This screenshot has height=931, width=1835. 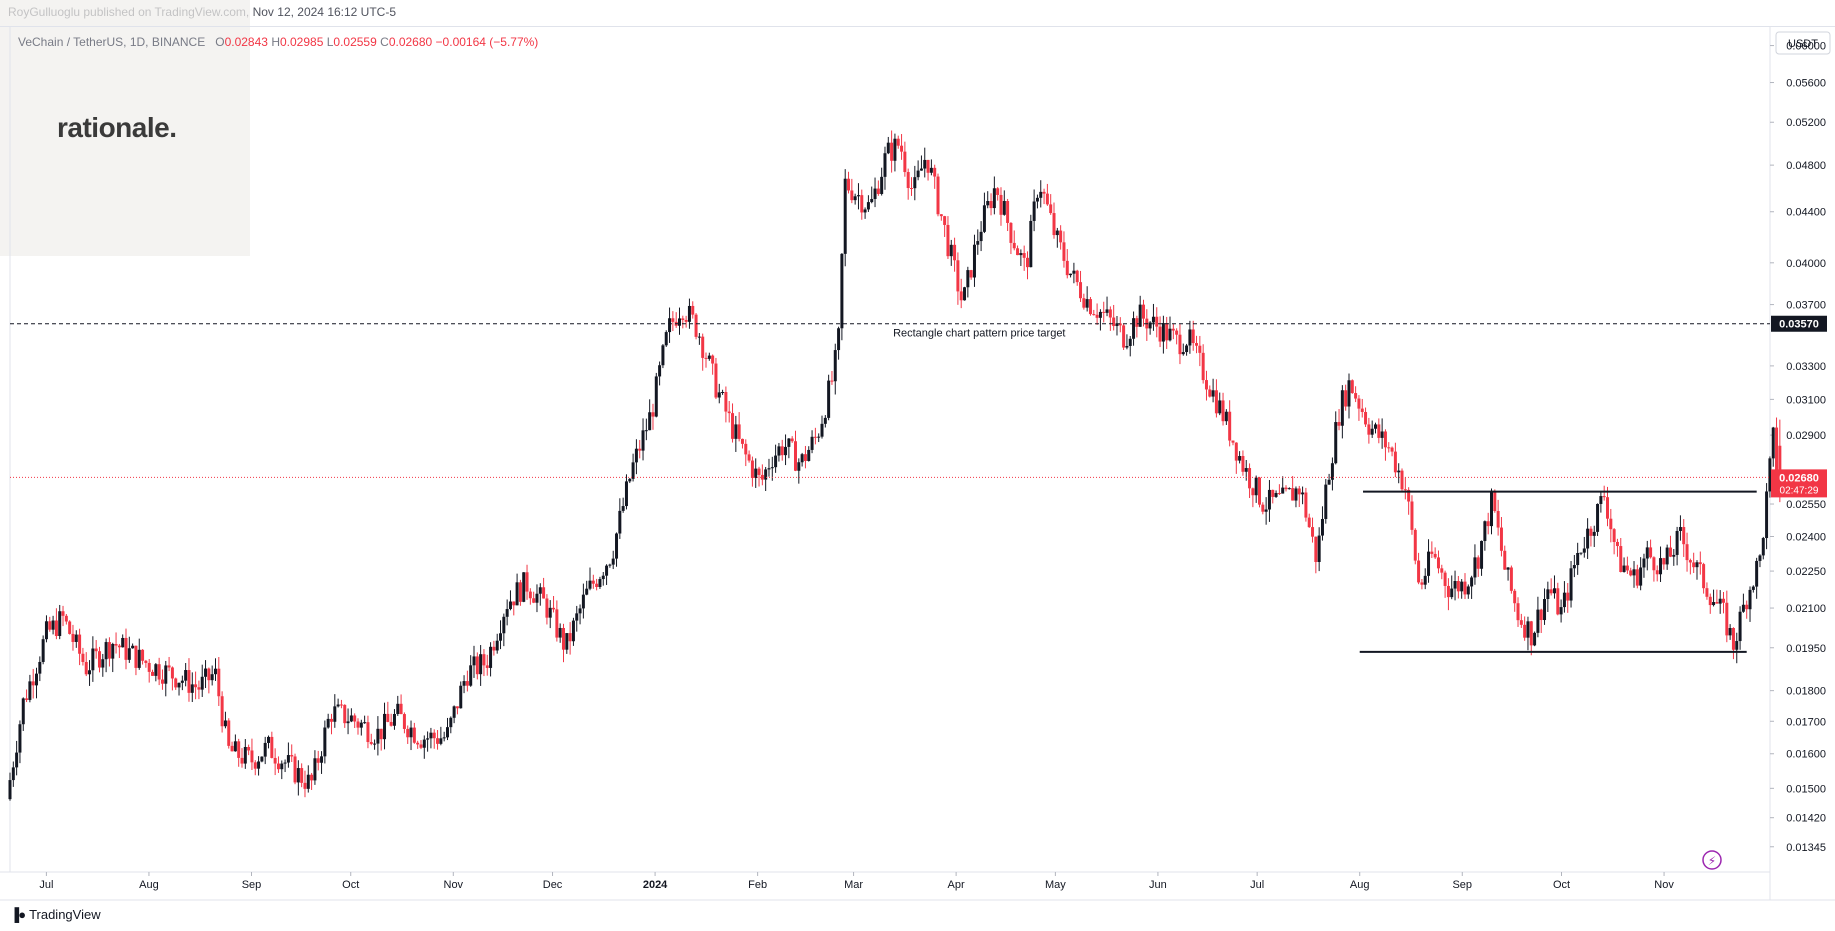 What do you see at coordinates (1055, 885) in the screenshot?
I see `time-tick-label: May` at bounding box center [1055, 885].